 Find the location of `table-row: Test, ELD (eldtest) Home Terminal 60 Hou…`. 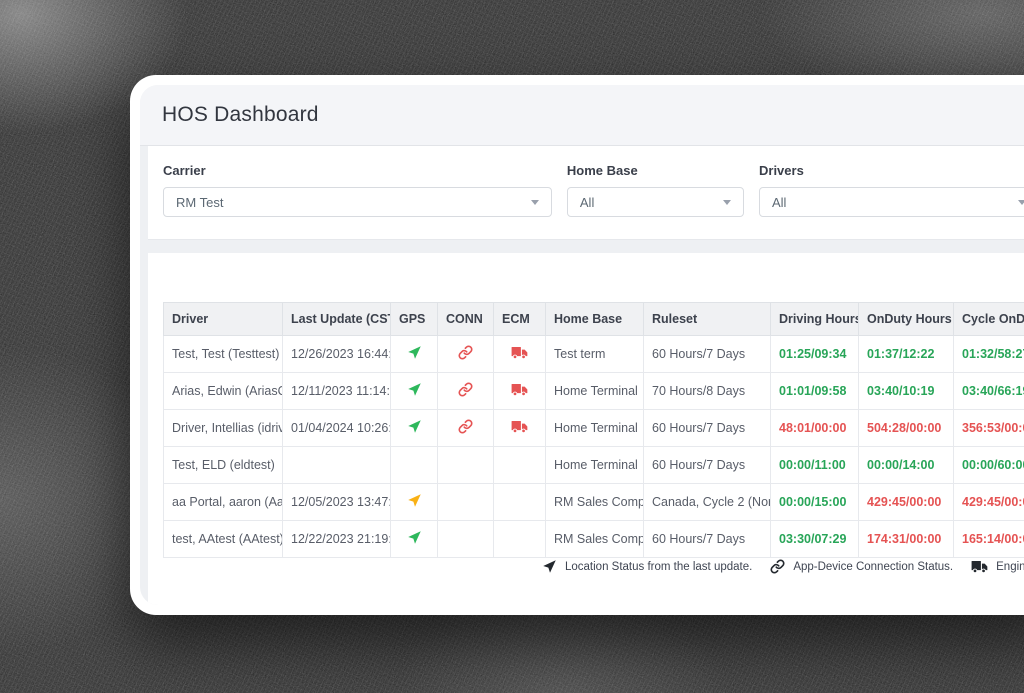

table-row: Test, ELD (eldtest) Home Terminal 60 Hou… is located at coordinates (593, 465).